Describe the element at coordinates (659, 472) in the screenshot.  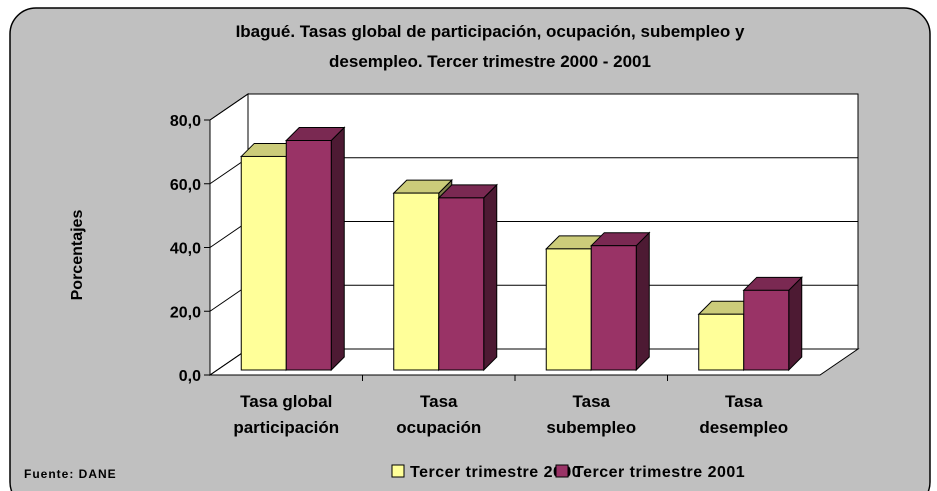
I see `legend-label: Tercer trimestre 2001` at that location.